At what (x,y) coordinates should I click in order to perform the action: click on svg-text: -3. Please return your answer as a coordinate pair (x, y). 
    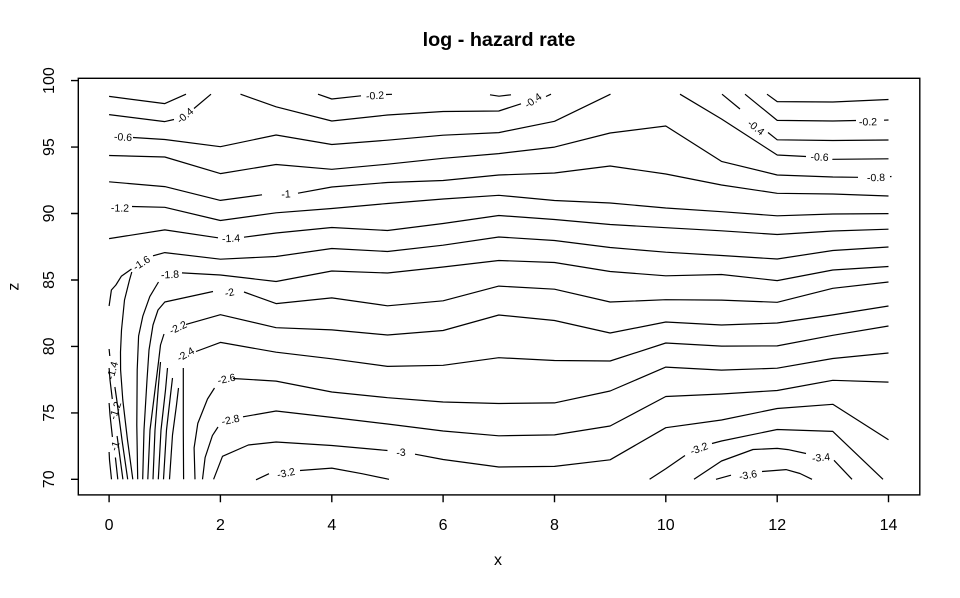
    Looking at the image, I should click on (401, 453).